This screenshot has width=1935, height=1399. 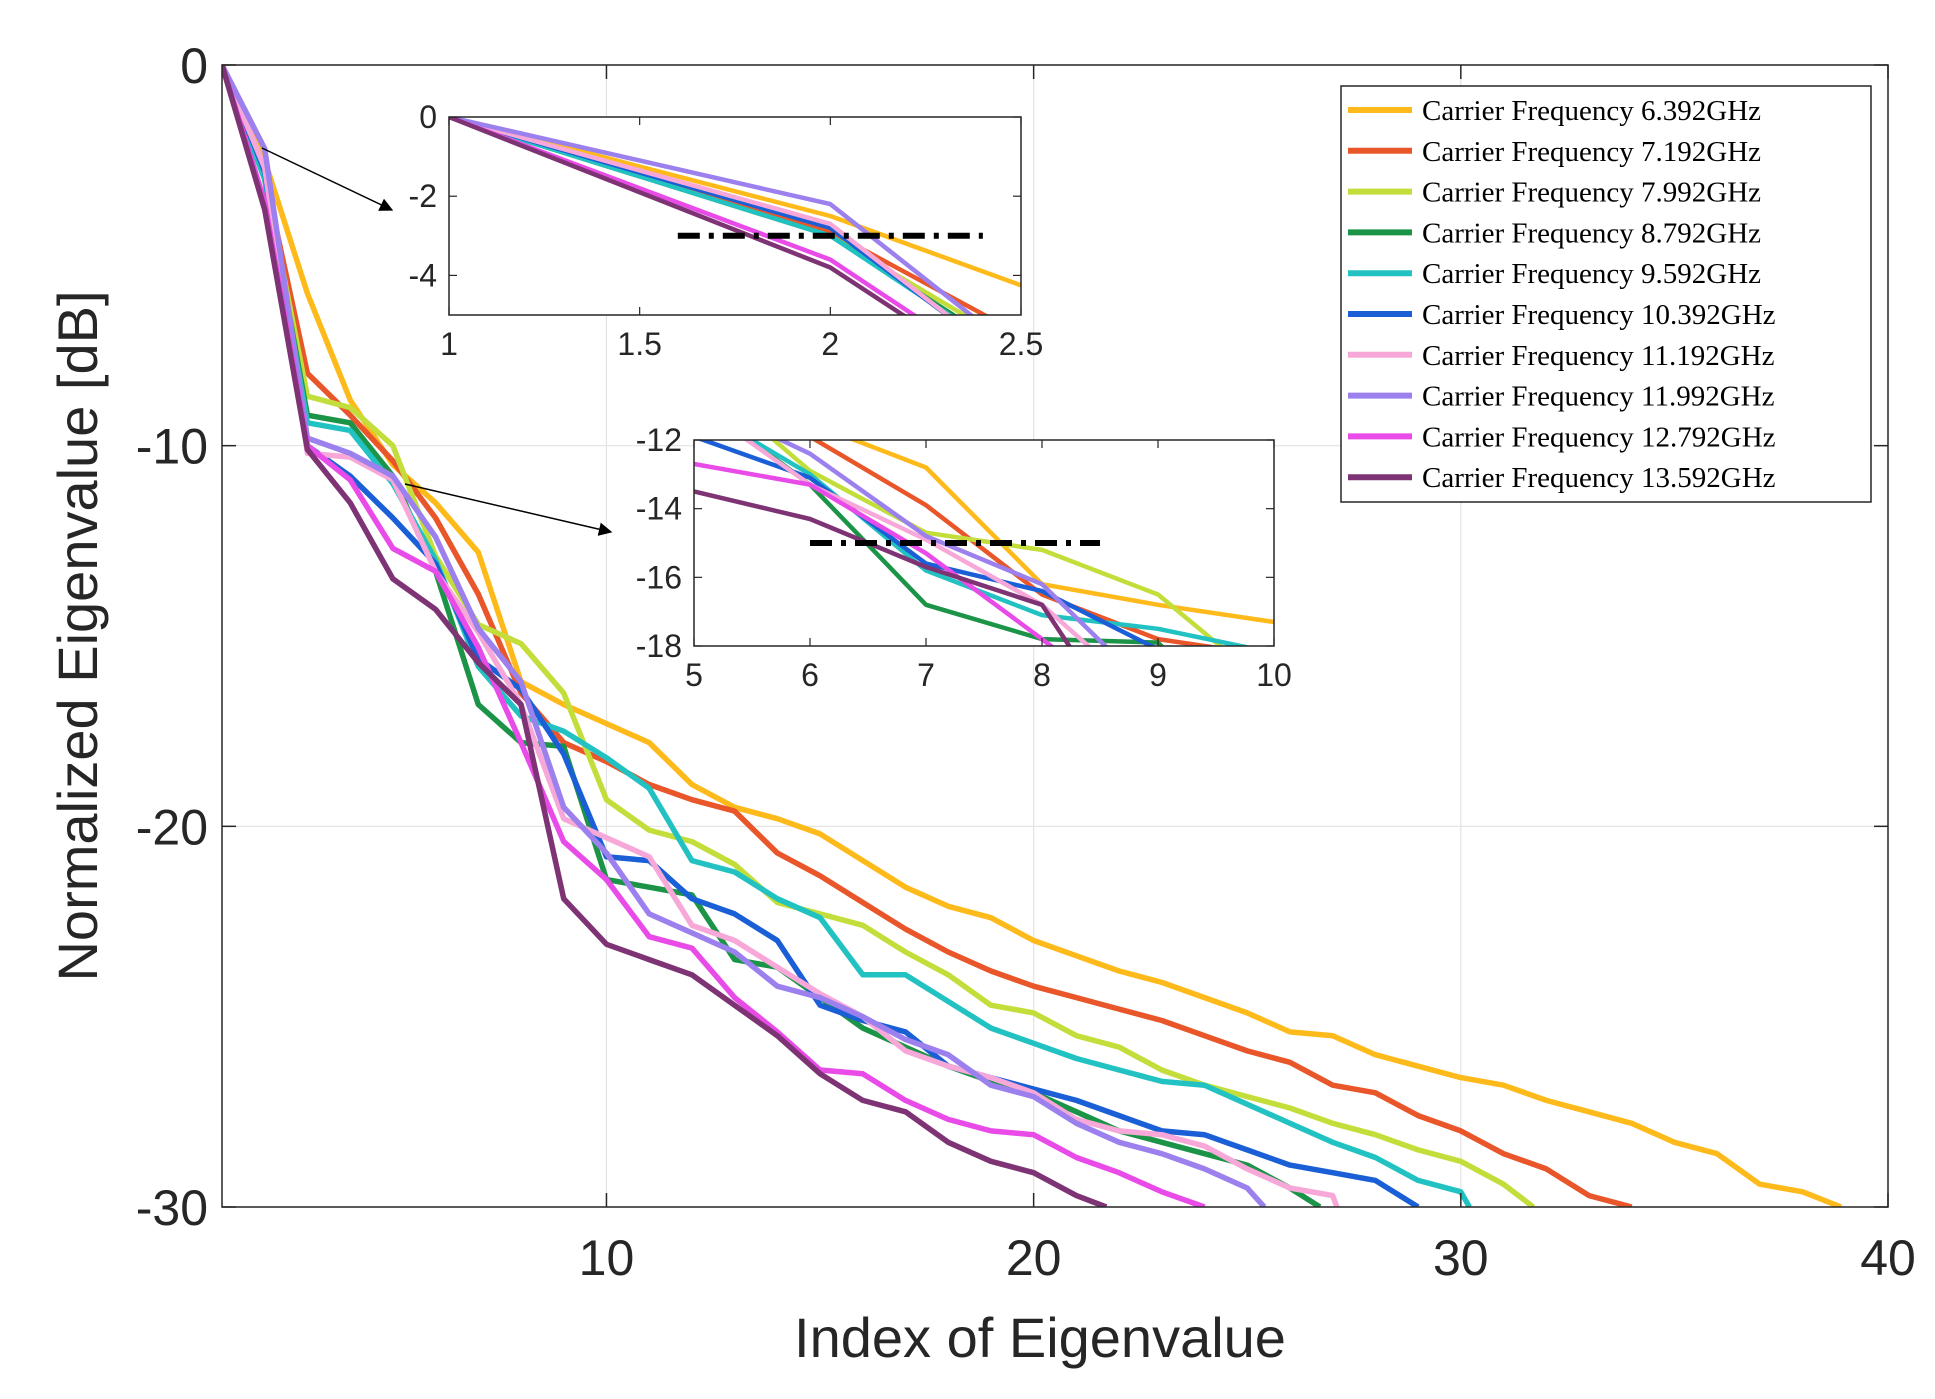 What do you see at coordinates (917, 543) in the screenshot?
I see `inset-middle-series-line-carrier-frequency-11-192ghz` at bounding box center [917, 543].